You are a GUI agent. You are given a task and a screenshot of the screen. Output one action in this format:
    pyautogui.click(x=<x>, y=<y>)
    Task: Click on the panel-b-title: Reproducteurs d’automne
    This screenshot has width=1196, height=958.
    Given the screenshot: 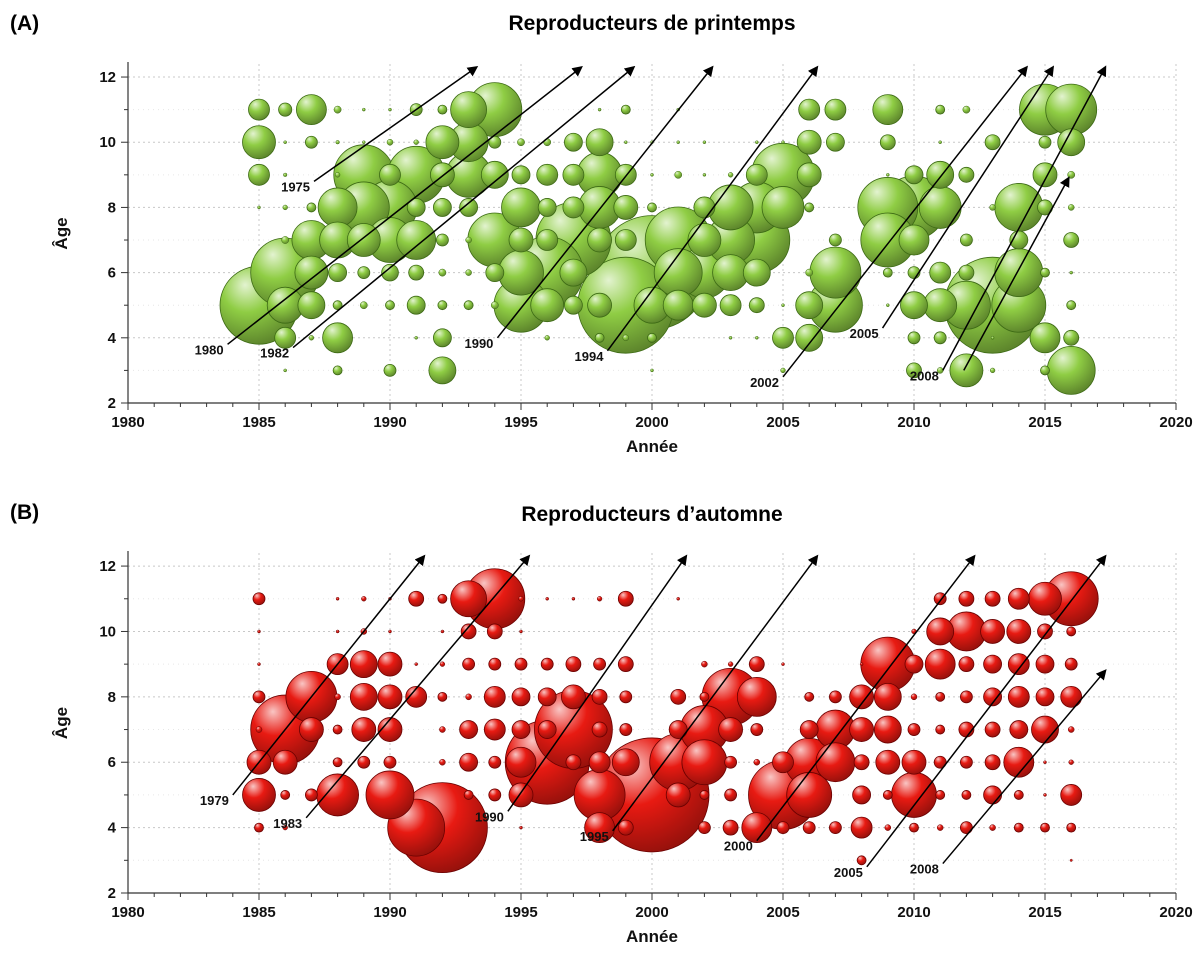 What is the action you would take?
    pyautogui.click(x=652, y=514)
    